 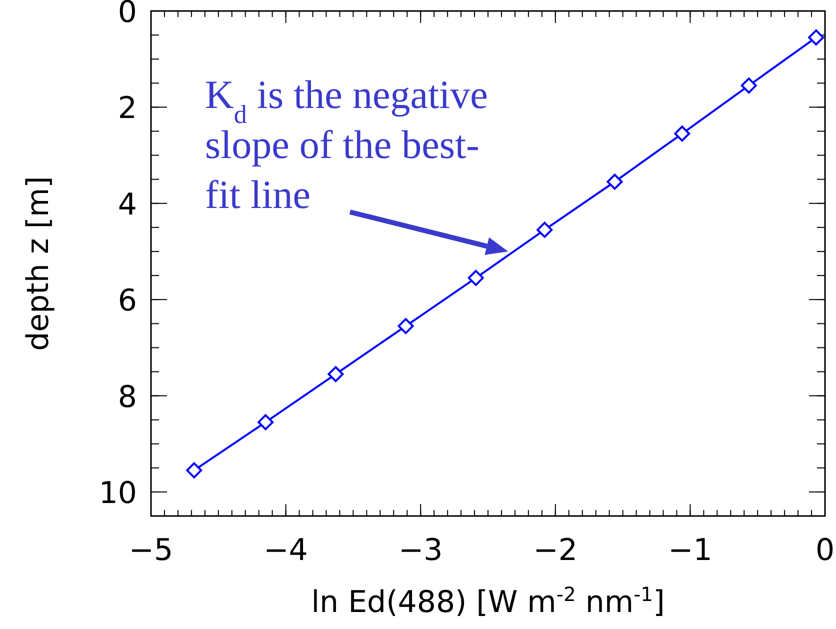 What do you see at coordinates (690, 550) in the screenshot?
I see `x-tick-label: −1` at bounding box center [690, 550].